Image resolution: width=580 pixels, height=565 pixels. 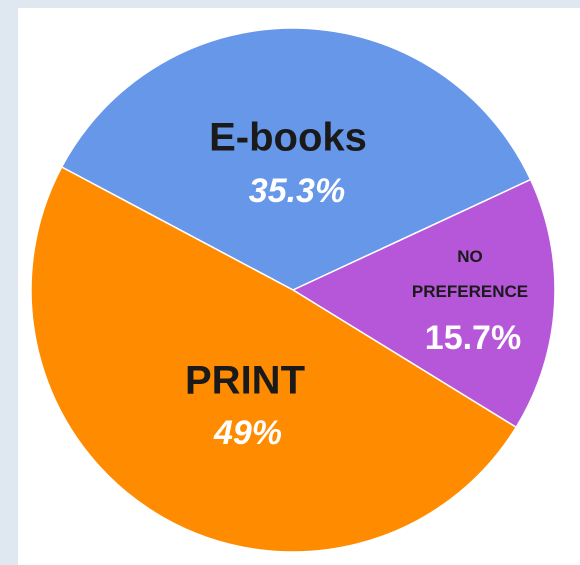 What do you see at coordinates (247, 433) in the screenshot?
I see `value-label: 49%` at bounding box center [247, 433].